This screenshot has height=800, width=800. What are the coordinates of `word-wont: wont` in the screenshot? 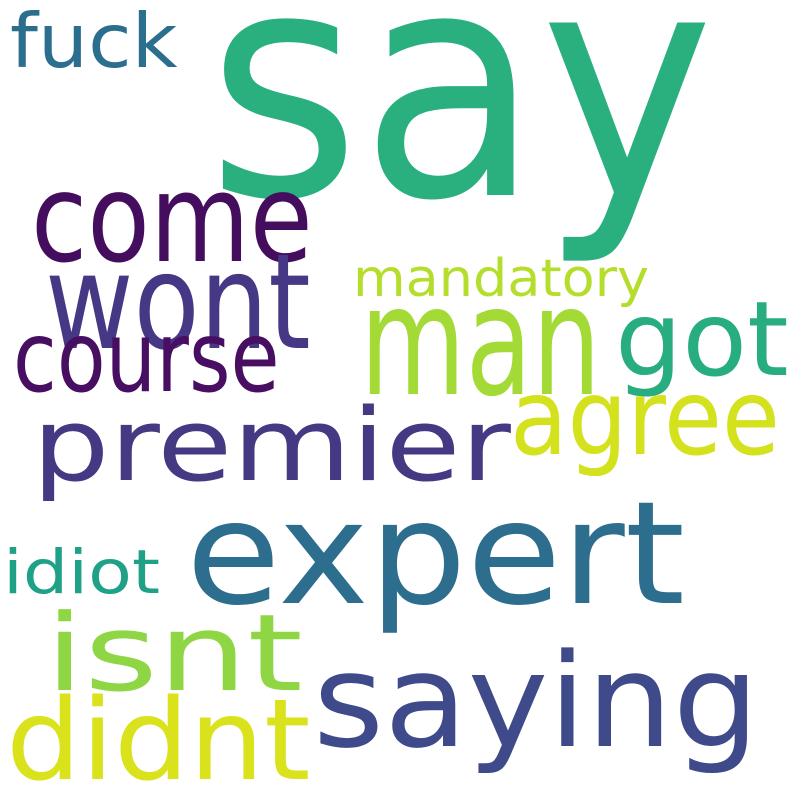 It's located at (177, 302).